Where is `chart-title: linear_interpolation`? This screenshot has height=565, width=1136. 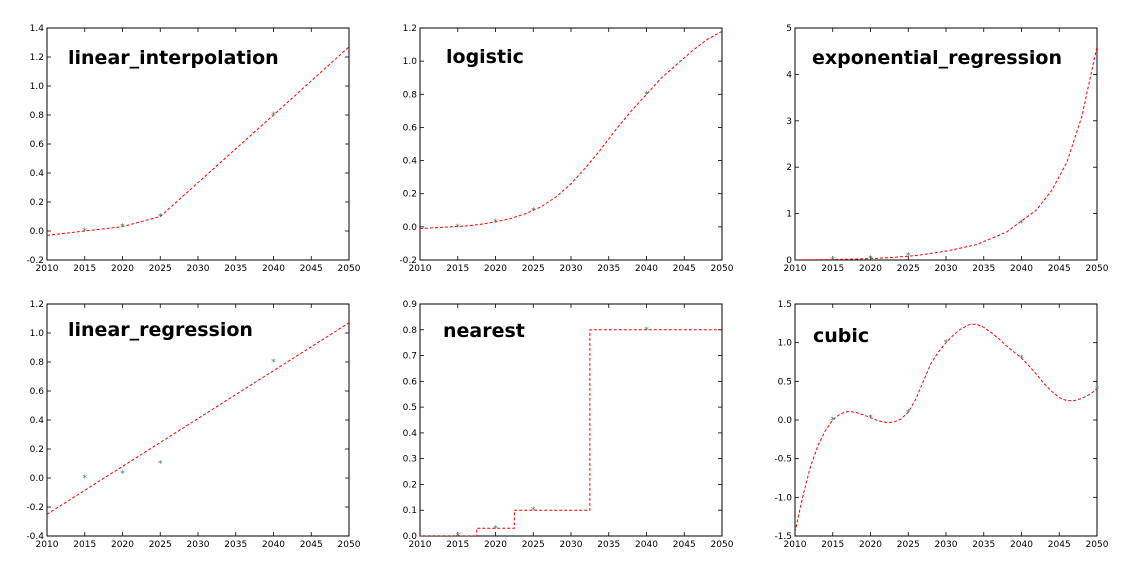 chart-title: linear_interpolation is located at coordinates (173, 58).